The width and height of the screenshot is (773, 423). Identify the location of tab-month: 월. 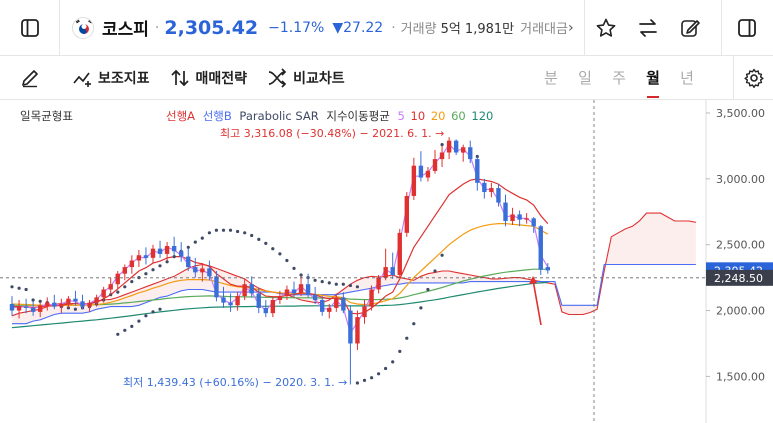
(653, 78).